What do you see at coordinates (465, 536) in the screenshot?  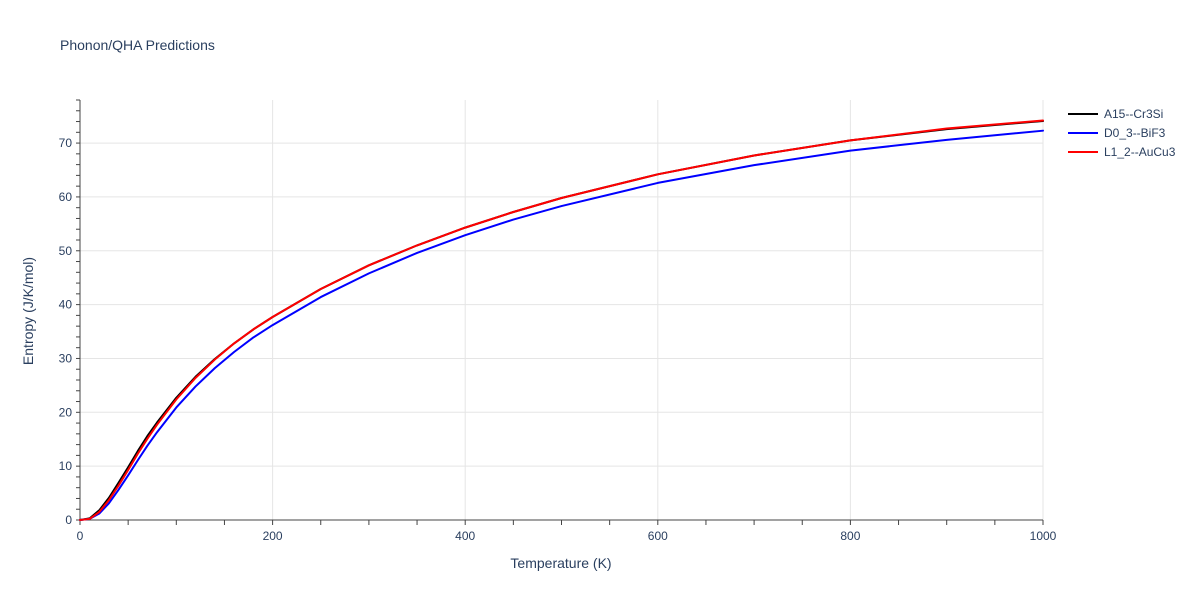 I see `x-tick-label: 400` at bounding box center [465, 536].